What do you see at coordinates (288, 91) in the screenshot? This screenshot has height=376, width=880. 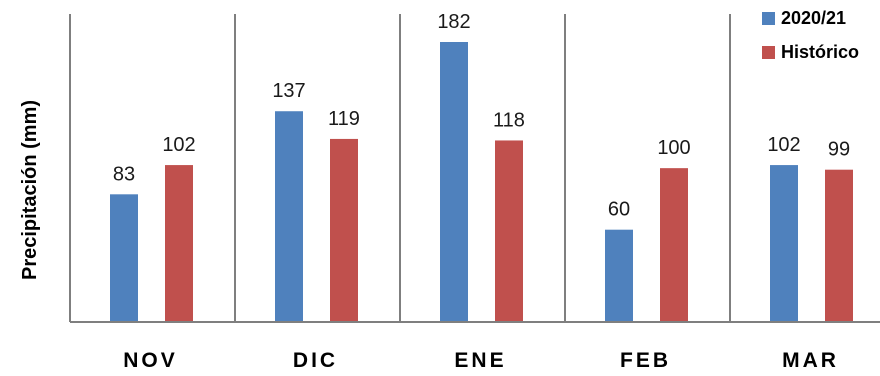 I see `data-label: 137` at bounding box center [288, 91].